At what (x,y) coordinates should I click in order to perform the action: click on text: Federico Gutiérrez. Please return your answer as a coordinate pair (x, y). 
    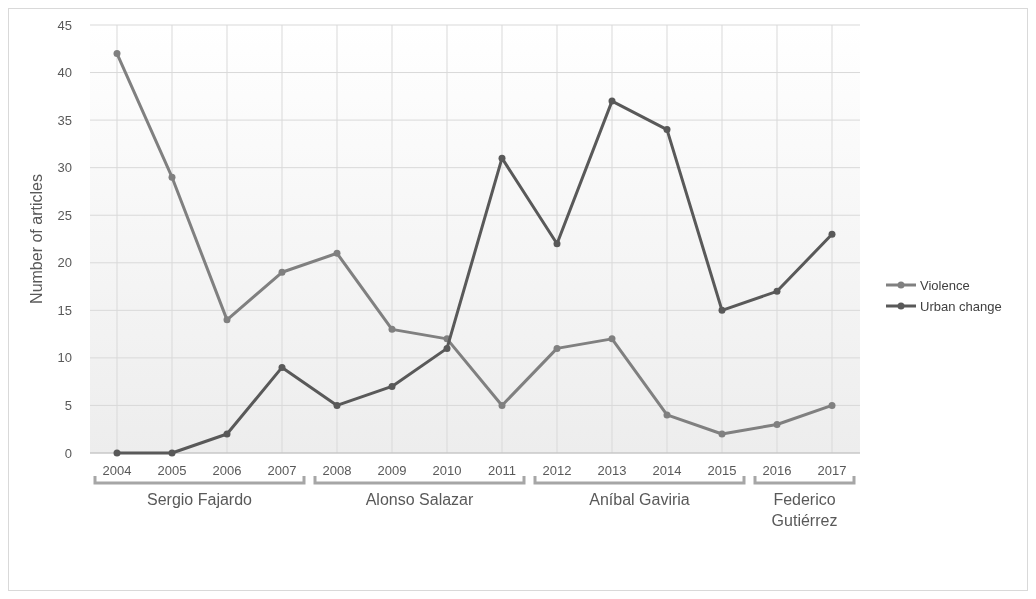
    Looking at the image, I should click on (804, 510).